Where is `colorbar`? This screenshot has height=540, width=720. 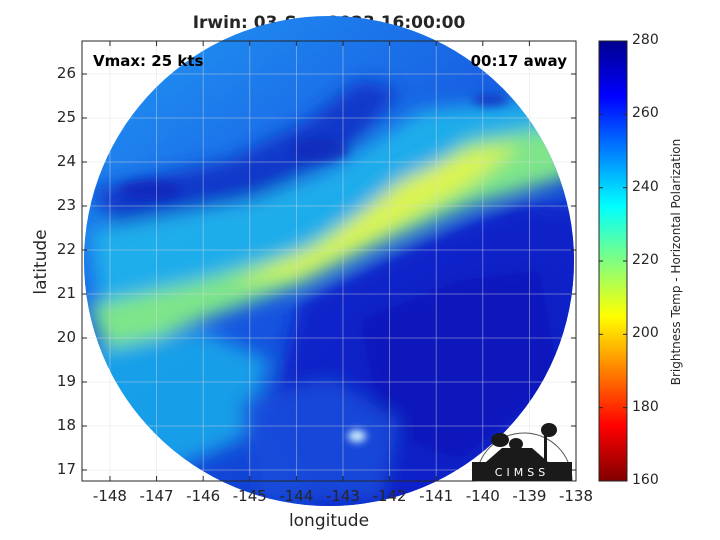
colorbar is located at coordinates (613, 261).